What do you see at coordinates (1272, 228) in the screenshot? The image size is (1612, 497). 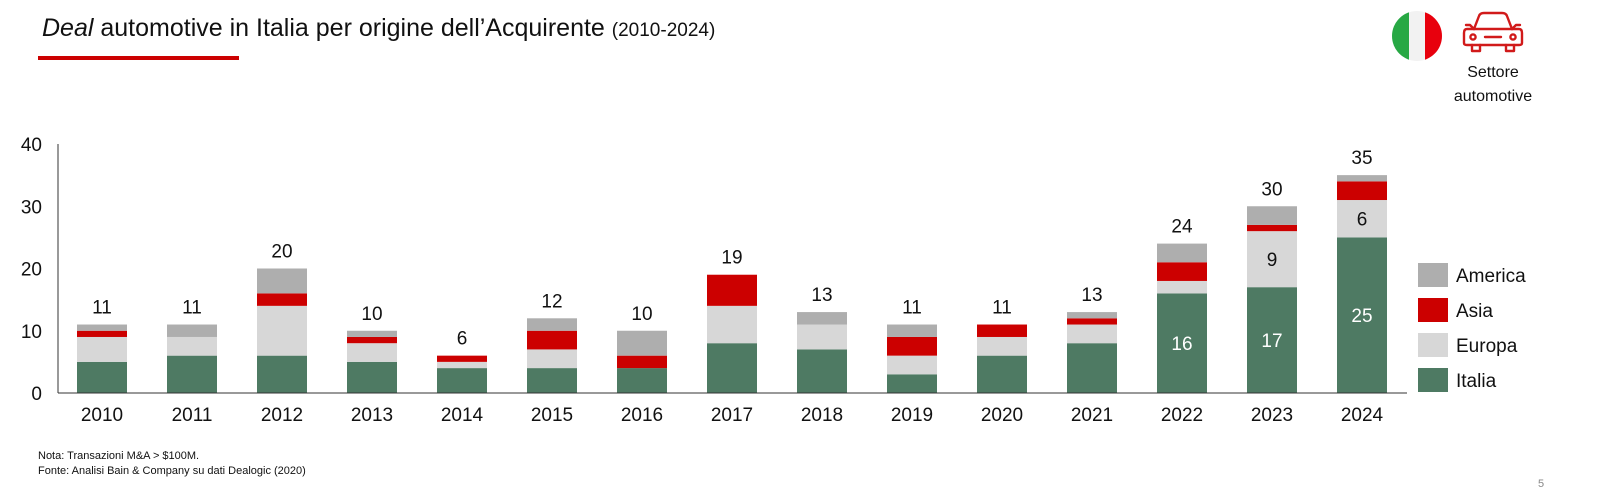 I see `bar-asia-2023` at bounding box center [1272, 228].